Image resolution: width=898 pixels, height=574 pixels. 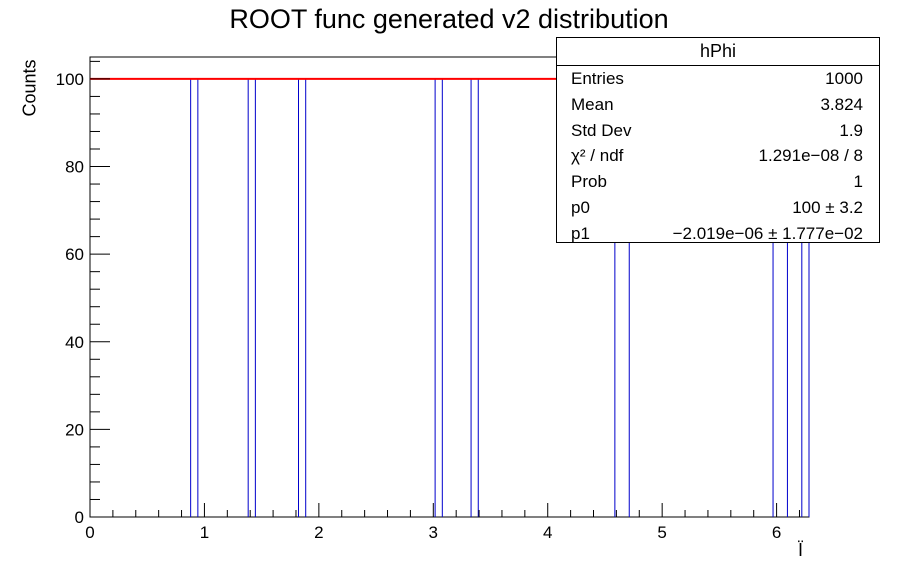 I want to click on x-tick-label: 0, so click(x=89, y=532).